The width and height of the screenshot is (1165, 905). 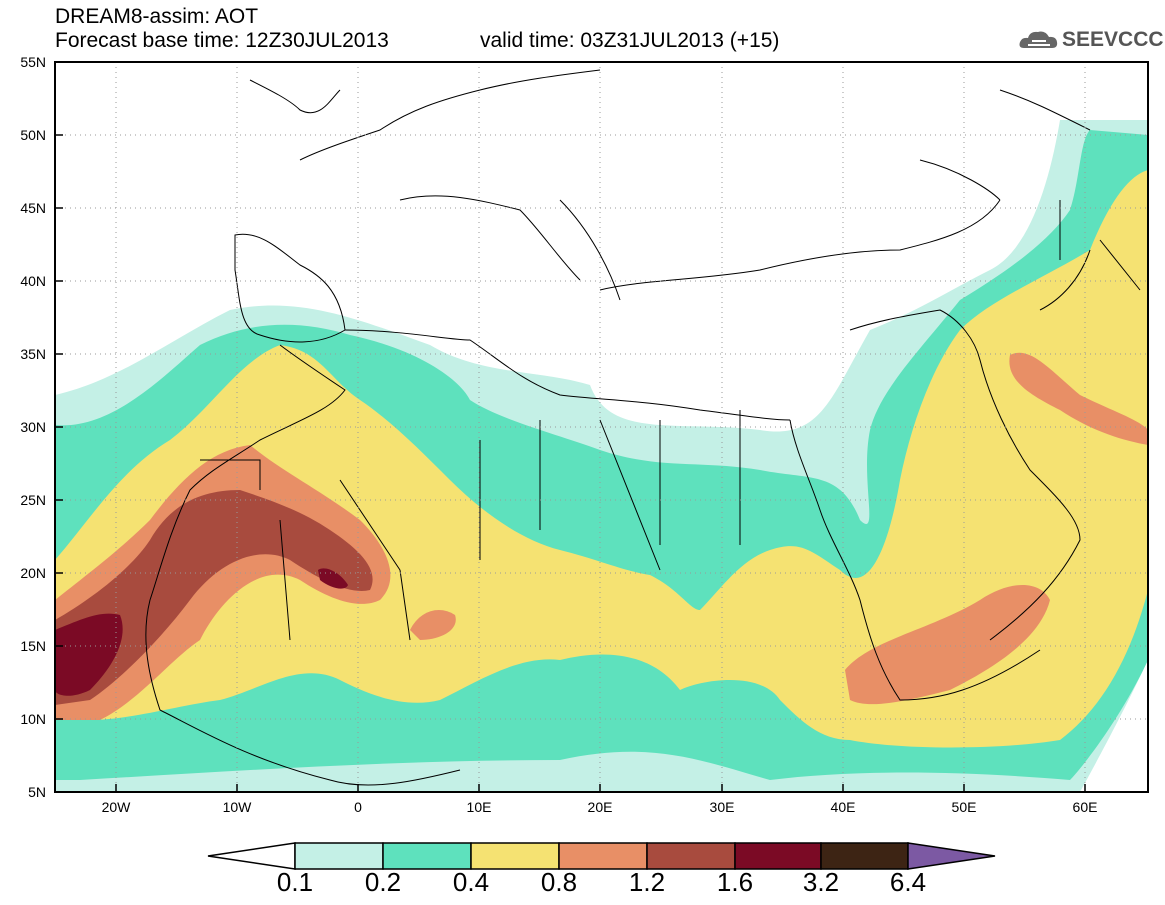 I want to click on lat-label: 20N, so click(x=33, y=573).